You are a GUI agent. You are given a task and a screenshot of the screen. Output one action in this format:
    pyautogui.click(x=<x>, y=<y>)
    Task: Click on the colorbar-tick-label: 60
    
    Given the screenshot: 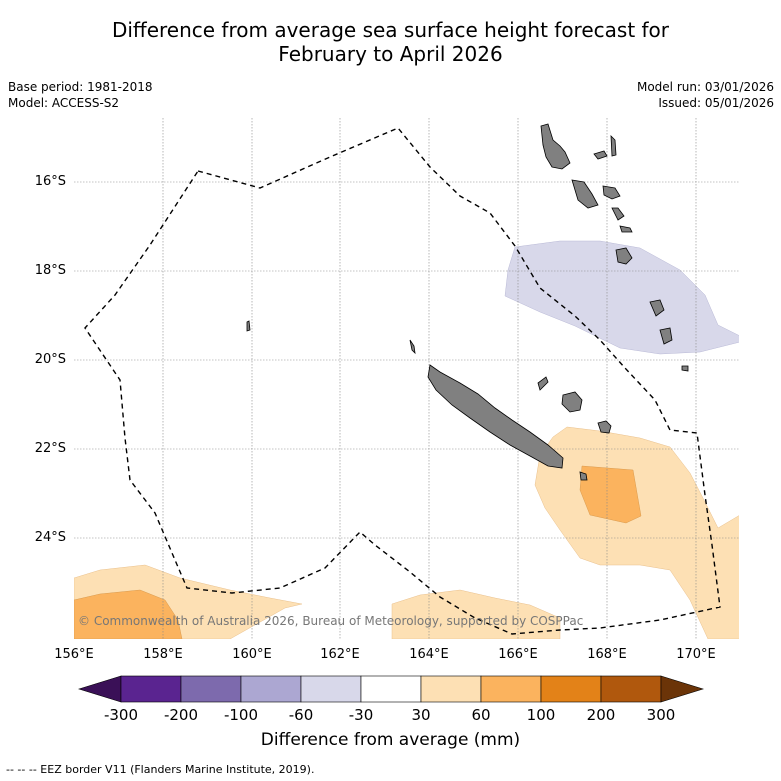 What is the action you would take?
    pyautogui.click(x=481, y=715)
    